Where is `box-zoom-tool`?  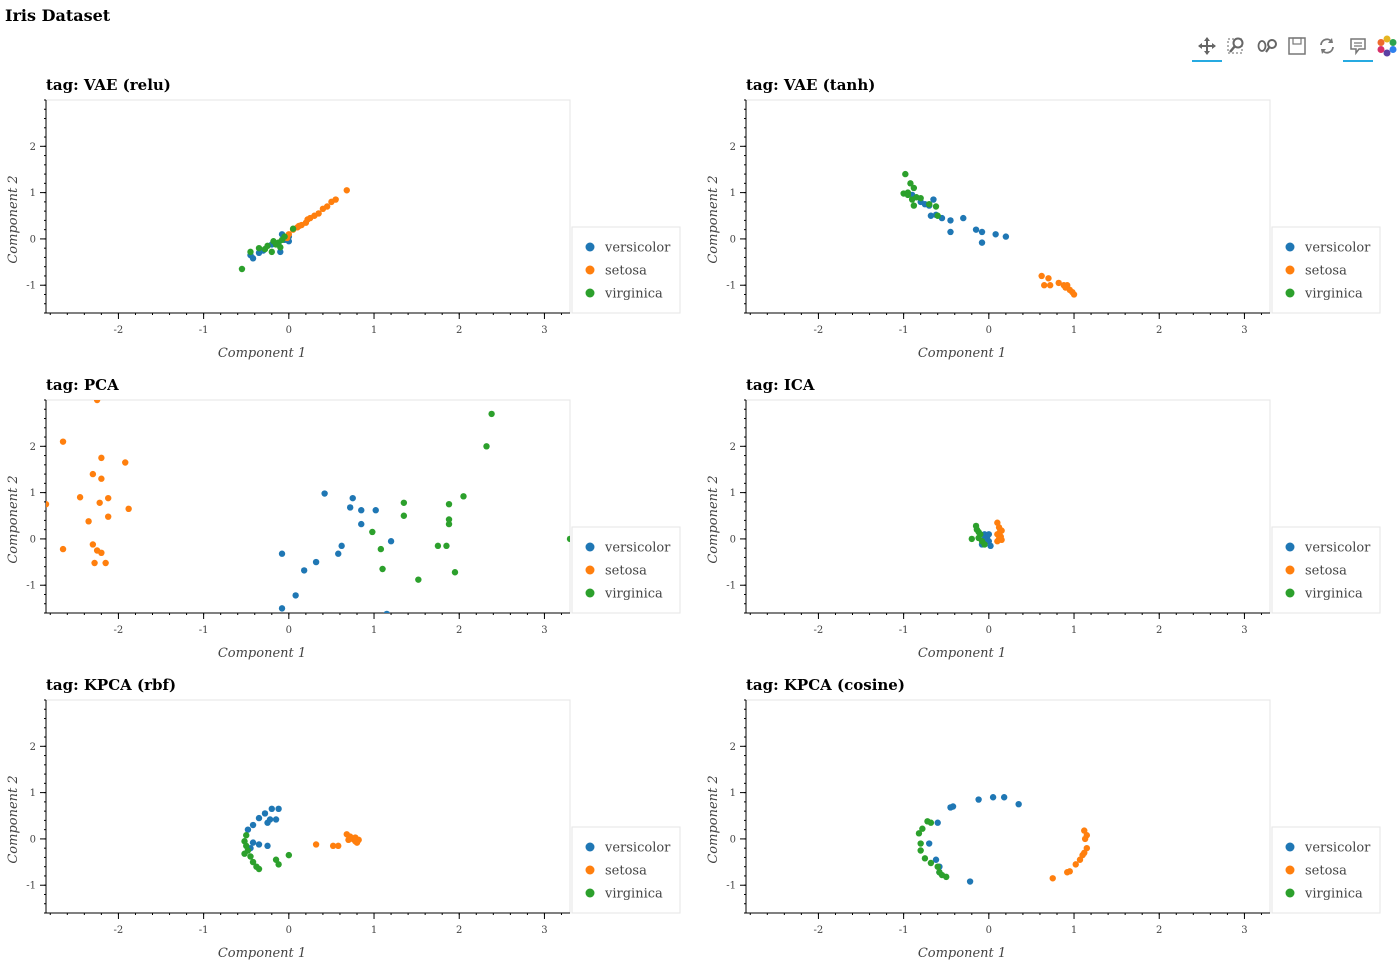 box-zoom-tool is located at coordinates (1237, 46).